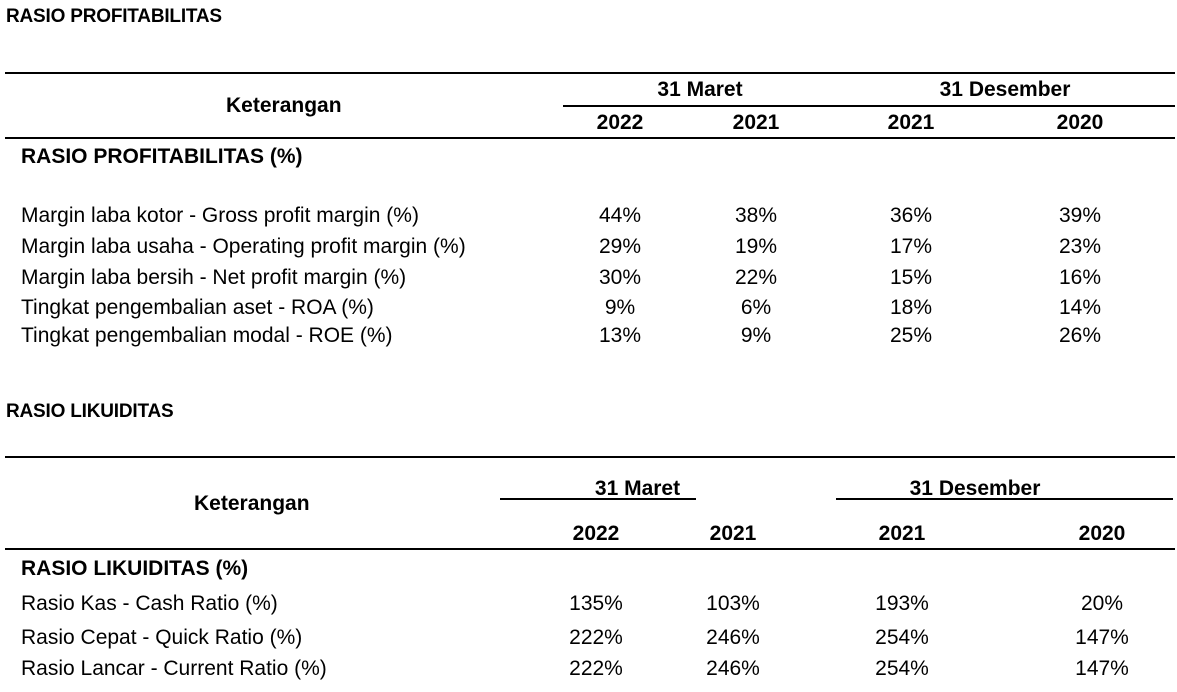 This screenshot has width=1177, height=692. What do you see at coordinates (207, 335) in the screenshot?
I see `row-label: Tingkat pengembalian modal - ROE (%)` at bounding box center [207, 335].